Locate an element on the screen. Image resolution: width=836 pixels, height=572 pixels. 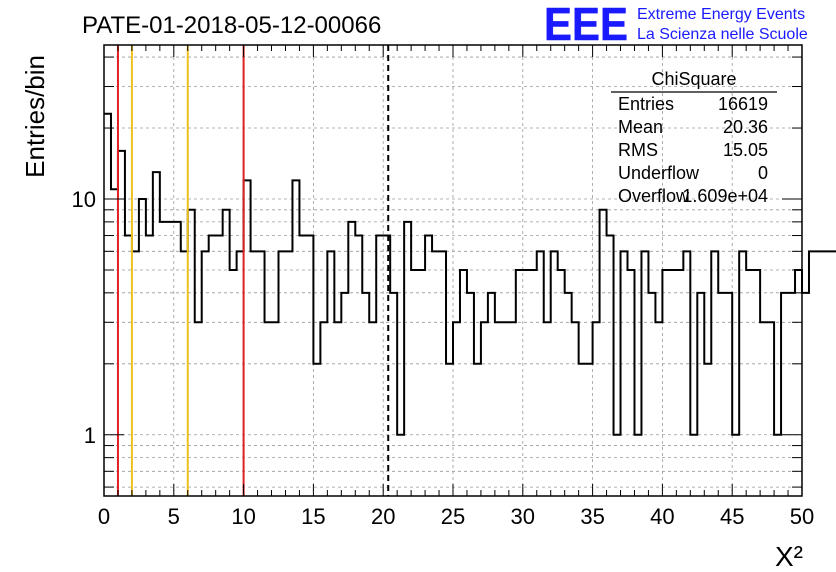
stats-title: ChiSquare is located at coordinates (693, 79).